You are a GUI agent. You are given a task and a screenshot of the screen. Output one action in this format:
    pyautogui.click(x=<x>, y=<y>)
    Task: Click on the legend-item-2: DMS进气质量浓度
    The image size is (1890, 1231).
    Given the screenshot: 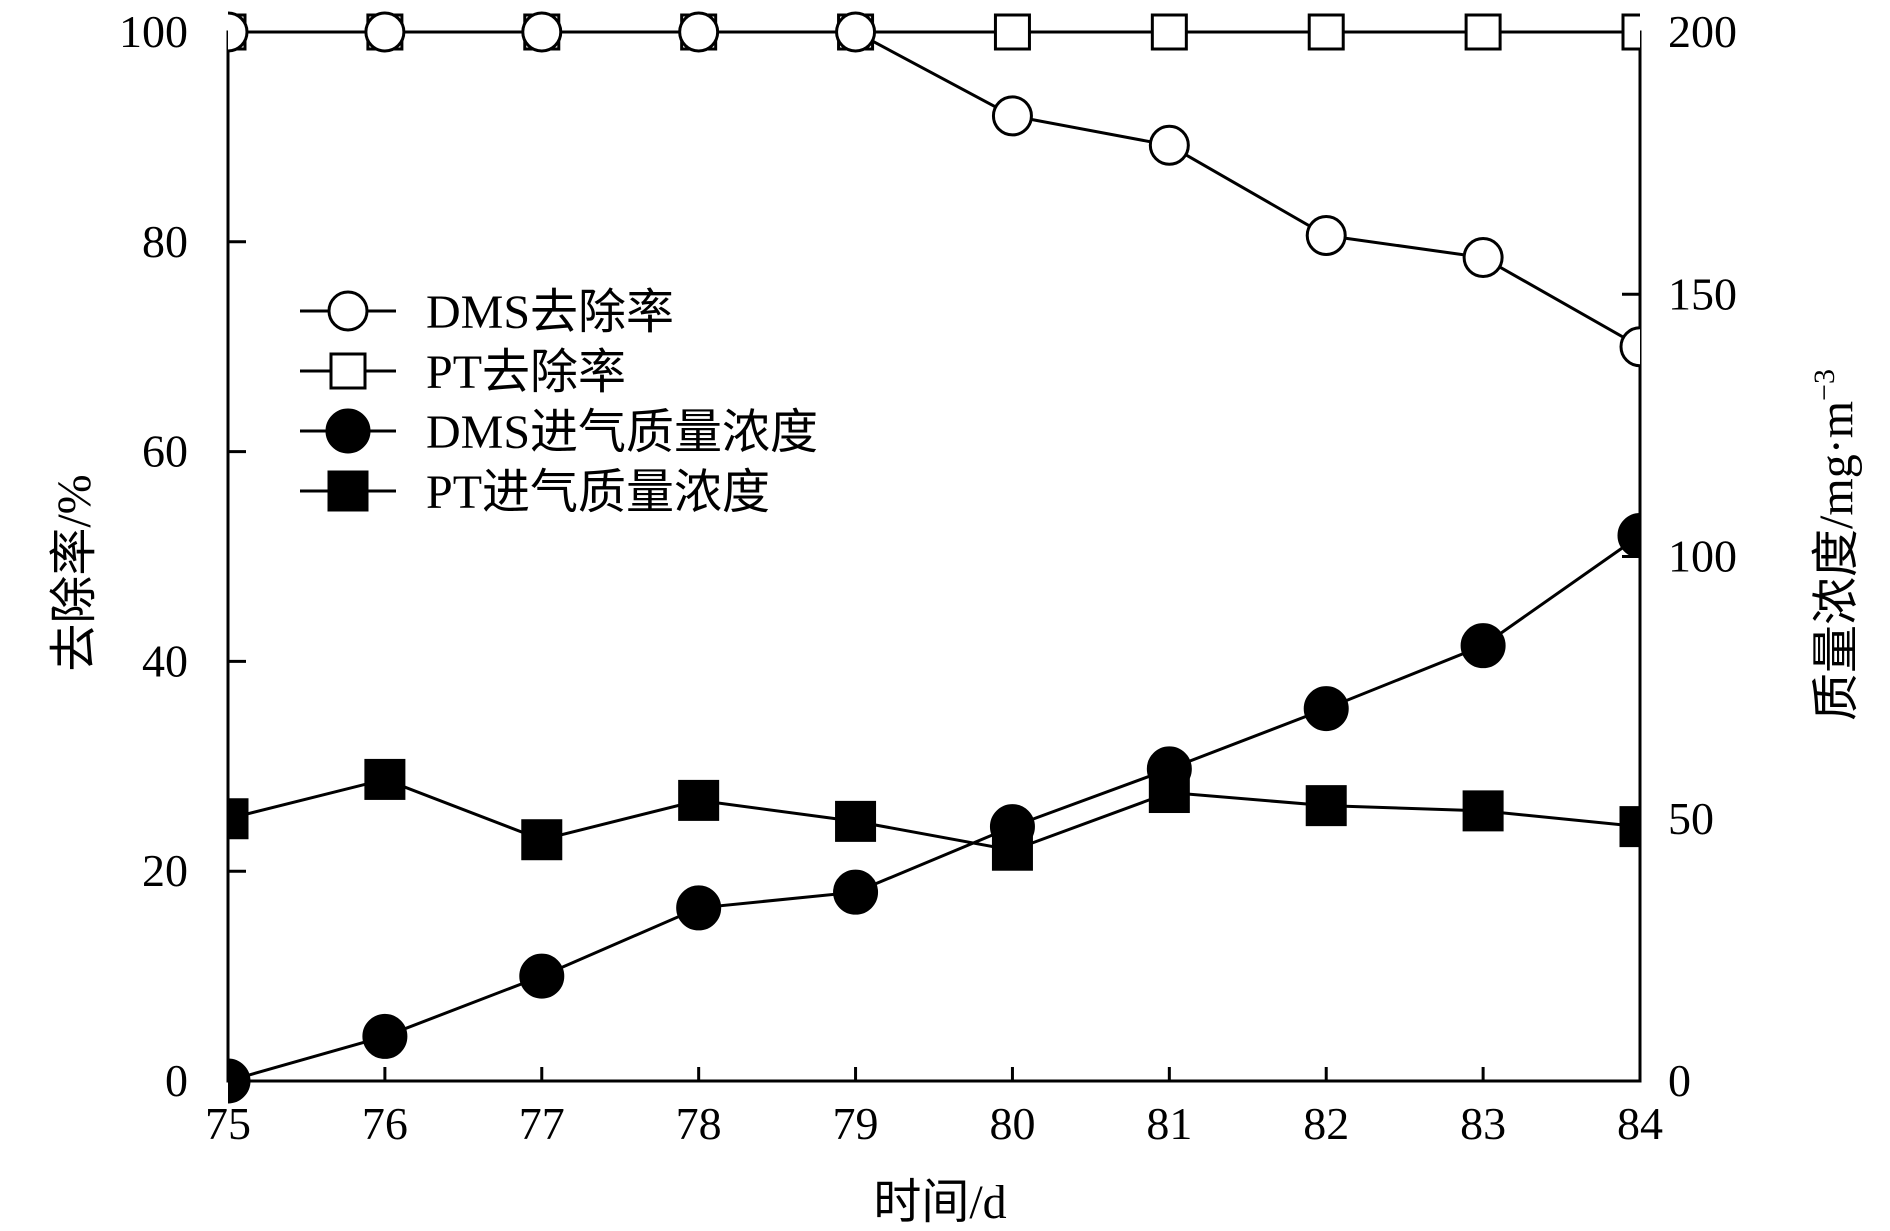 What is the action you would take?
    pyautogui.click(x=559, y=432)
    